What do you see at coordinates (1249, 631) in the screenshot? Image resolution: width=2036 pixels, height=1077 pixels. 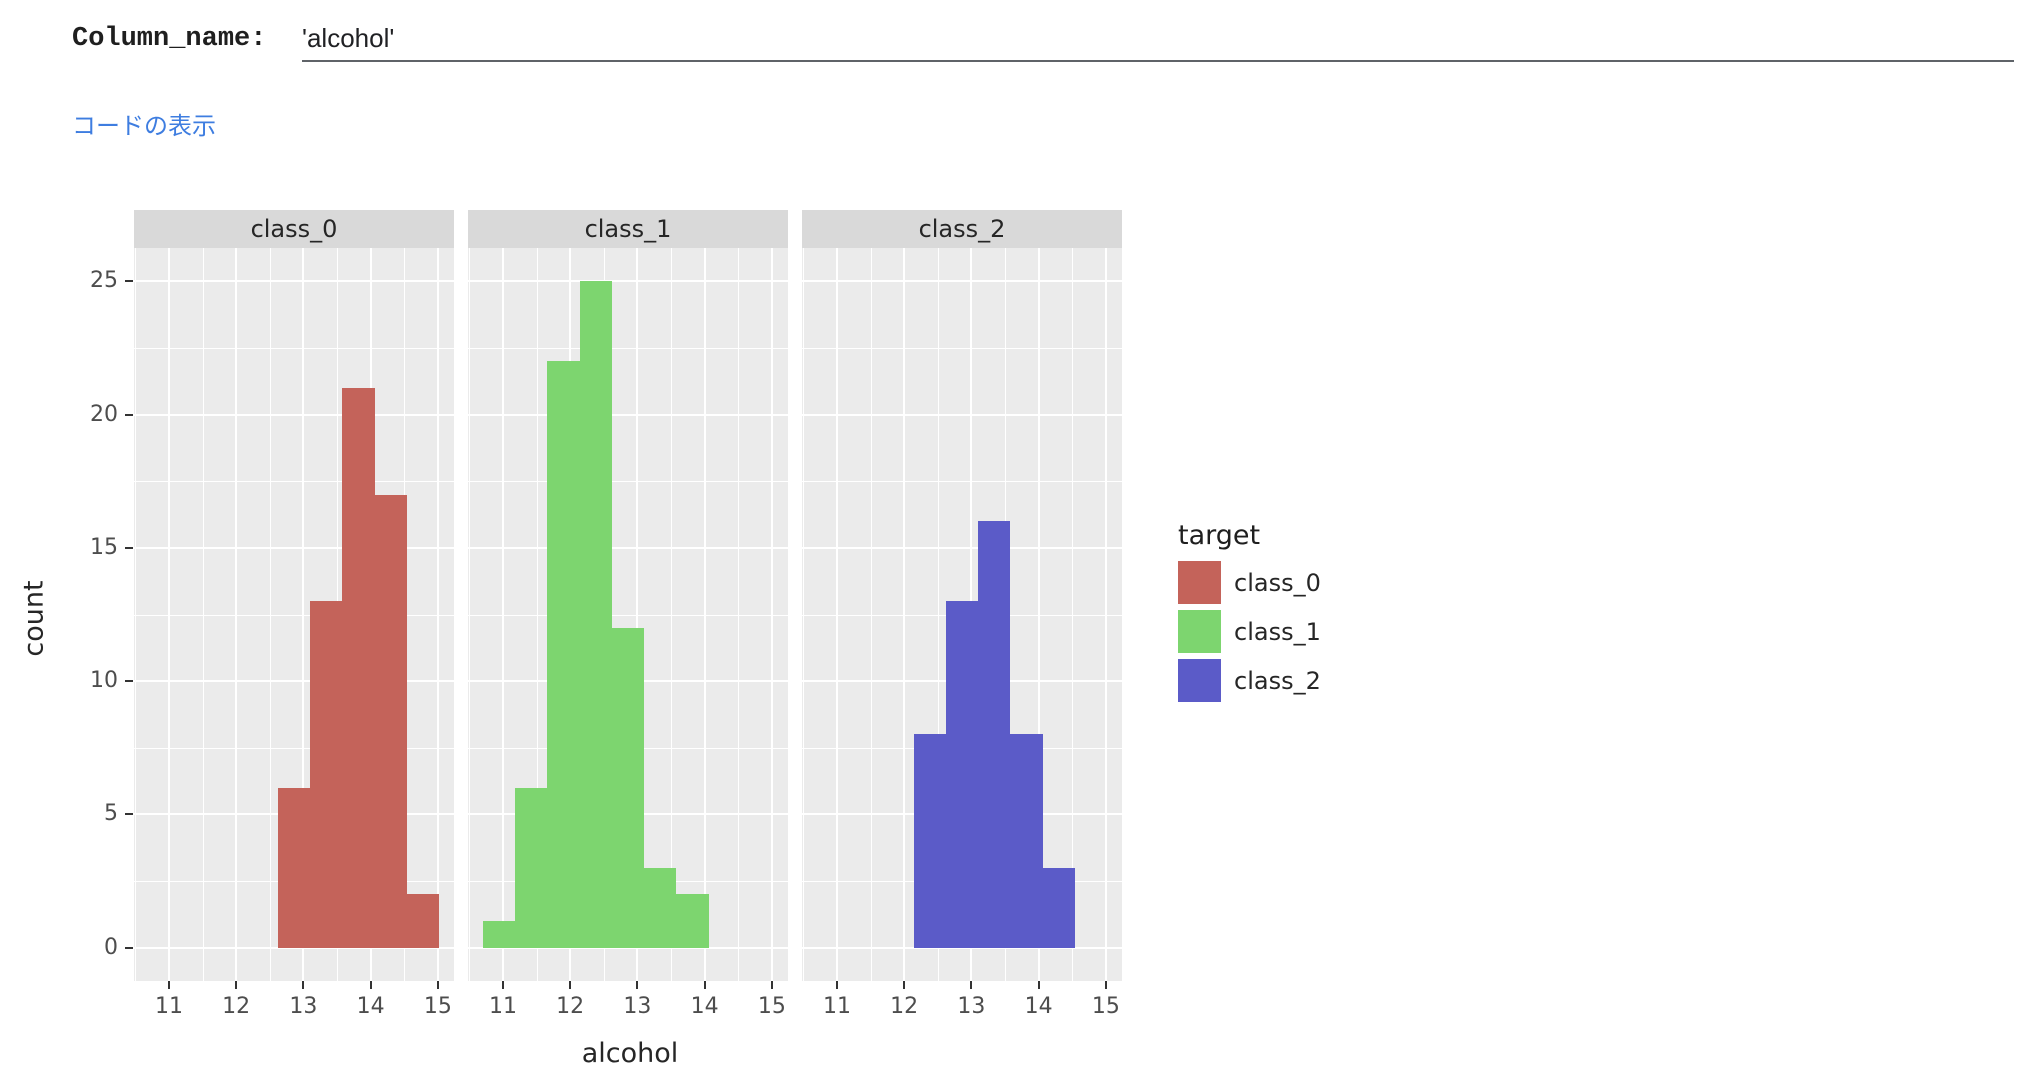 I see `legend-item: class_1` at bounding box center [1249, 631].